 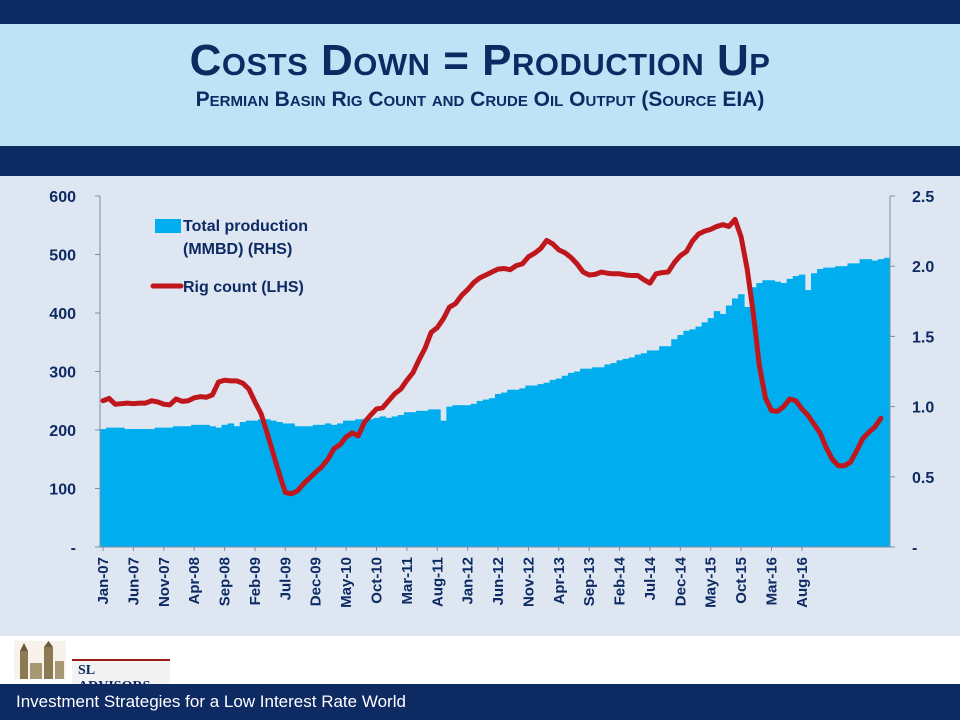 What do you see at coordinates (480, 667) in the screenshot?
I see `footer-logo-strip: SL ADVISORS` at bounding box center [480, 667].